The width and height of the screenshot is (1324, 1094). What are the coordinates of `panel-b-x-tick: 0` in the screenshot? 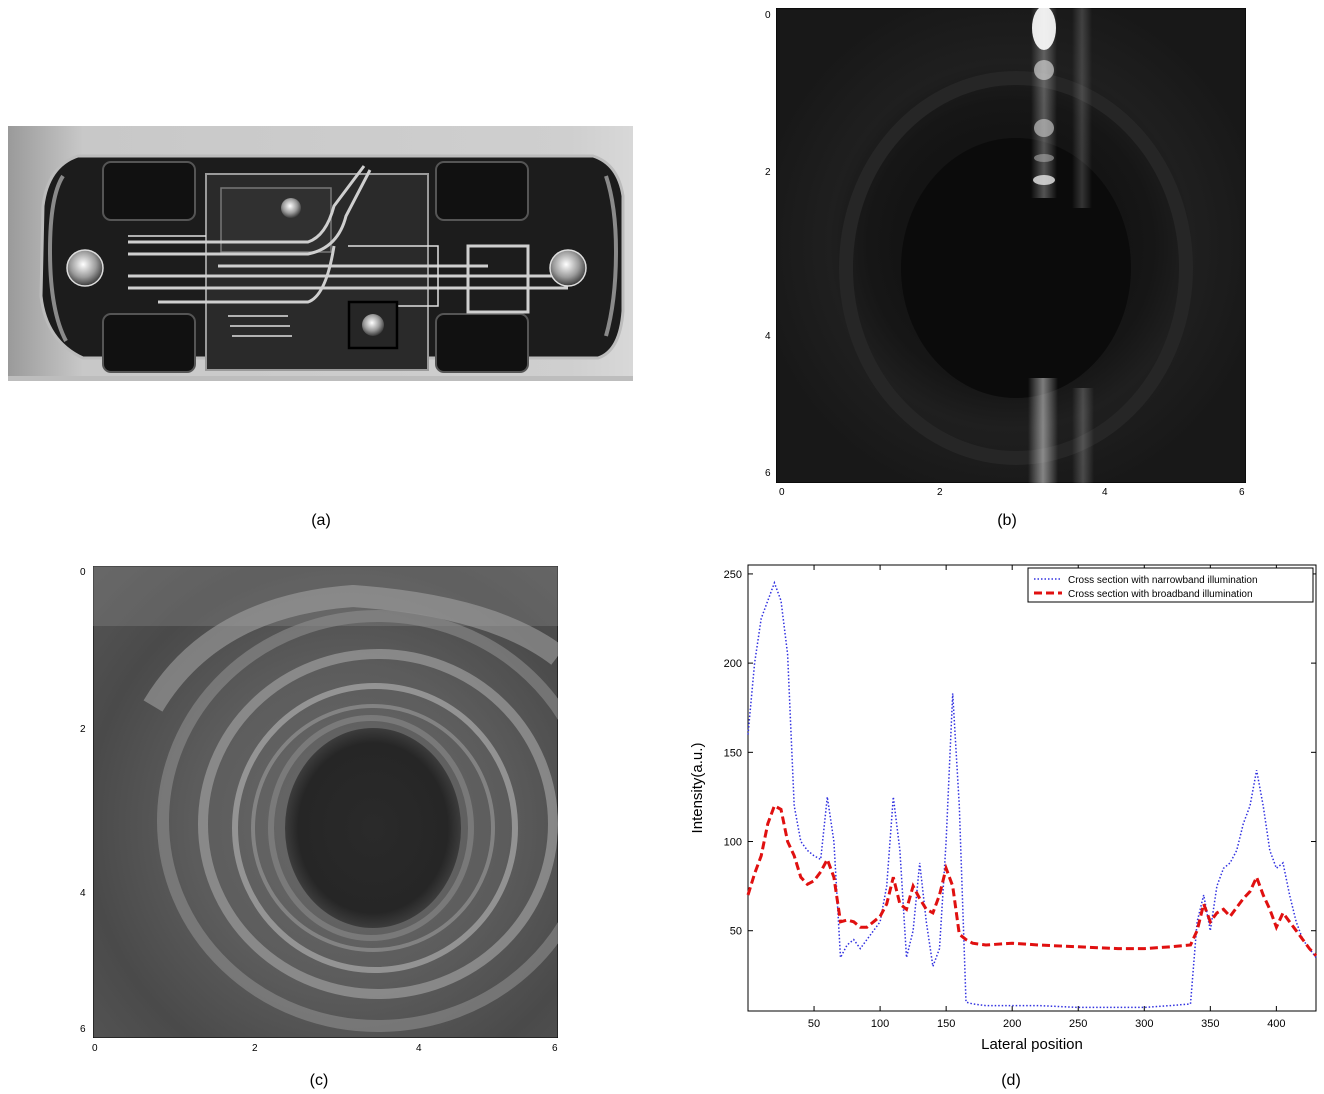 It's located at (782, 492).